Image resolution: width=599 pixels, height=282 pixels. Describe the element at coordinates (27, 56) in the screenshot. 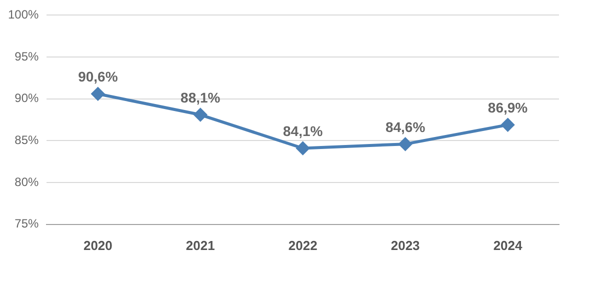

I see `y-tick-label: 95%` at that location.